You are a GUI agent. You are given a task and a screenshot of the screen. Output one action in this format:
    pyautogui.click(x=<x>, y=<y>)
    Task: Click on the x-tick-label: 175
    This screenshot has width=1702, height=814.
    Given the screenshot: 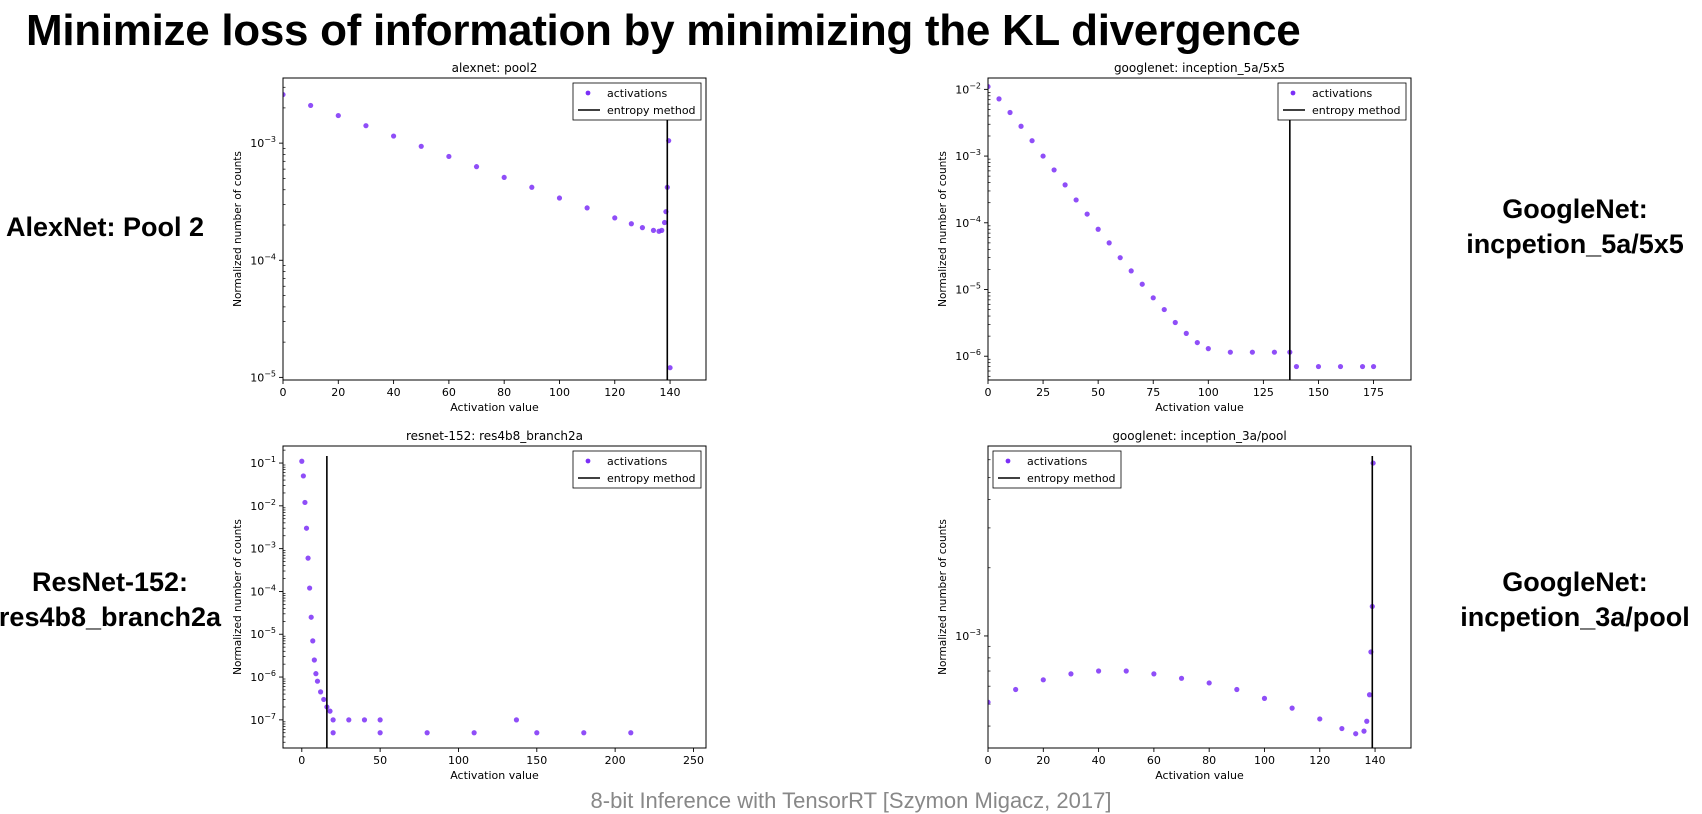 What is the action you would take?
    pyautogui.click(x=1373, y=392)
    